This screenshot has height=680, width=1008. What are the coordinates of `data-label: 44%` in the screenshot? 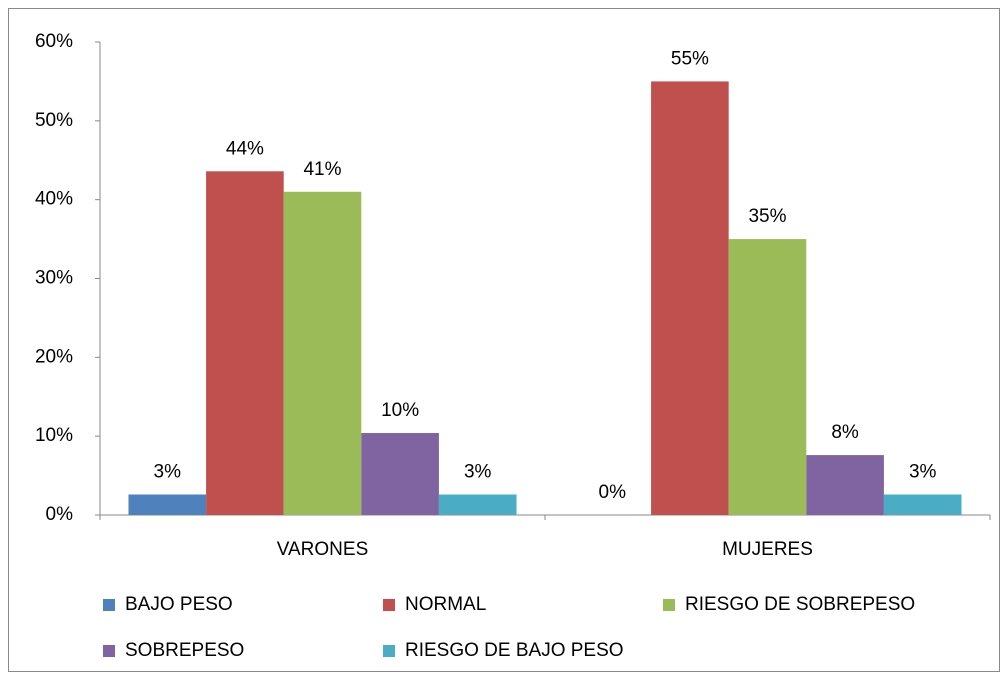 It's located at (245, 148).